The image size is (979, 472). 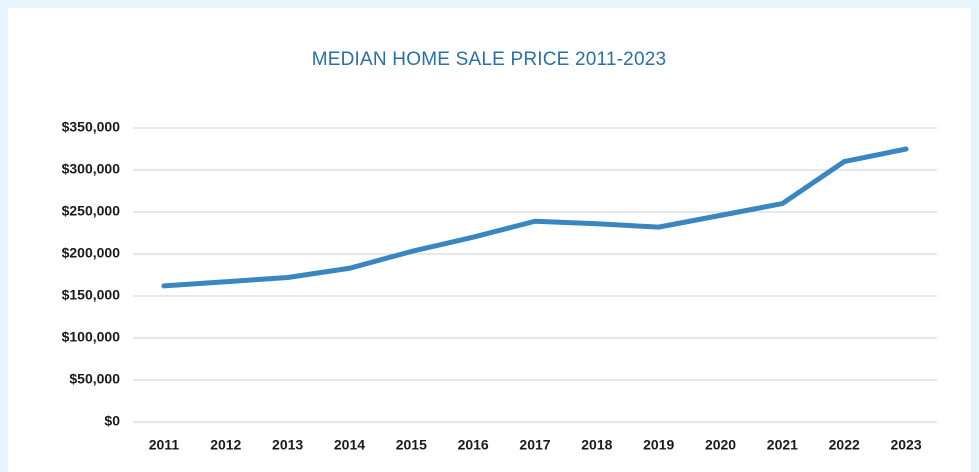 What do you see at coordinates (349, 445) in the screenshot?
I see `x-tick-label: 2014` at bounding box center [349, 445].